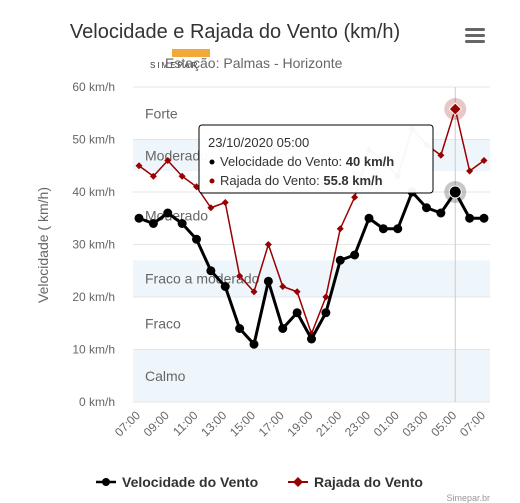  I want to click on tooltip-line-speed: Velocidade do Vento: 40 km/h, so click(307, 161).